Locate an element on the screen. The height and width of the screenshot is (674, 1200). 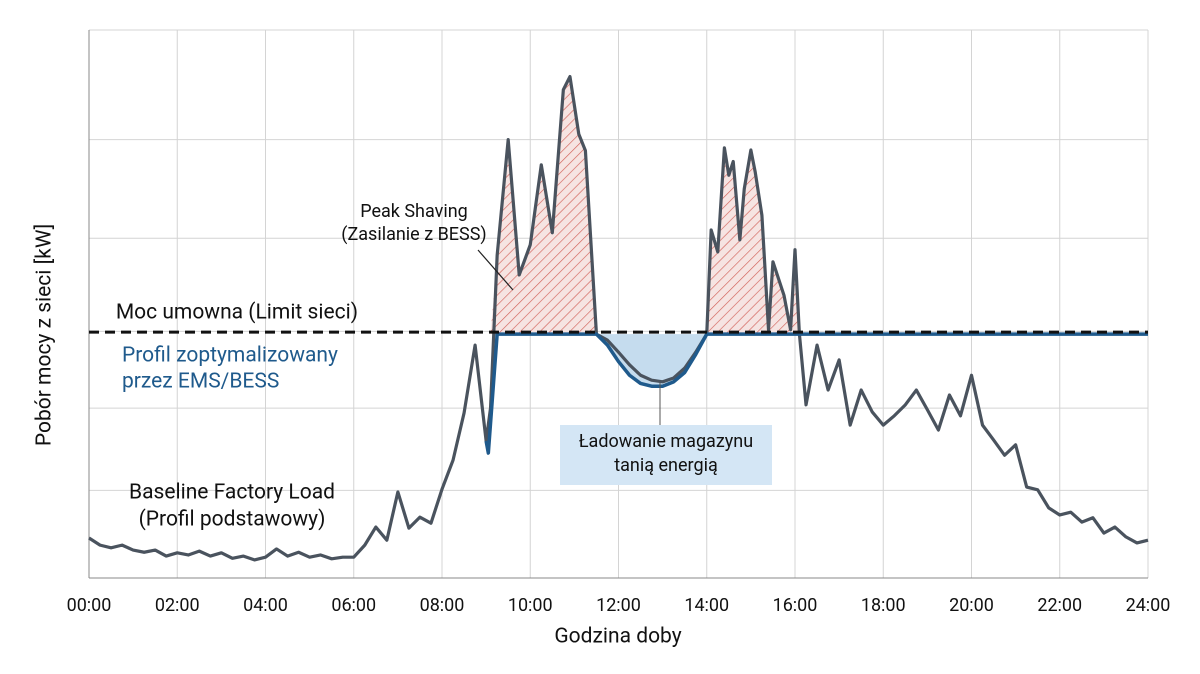
series-line is located at coordinates (816, 393).